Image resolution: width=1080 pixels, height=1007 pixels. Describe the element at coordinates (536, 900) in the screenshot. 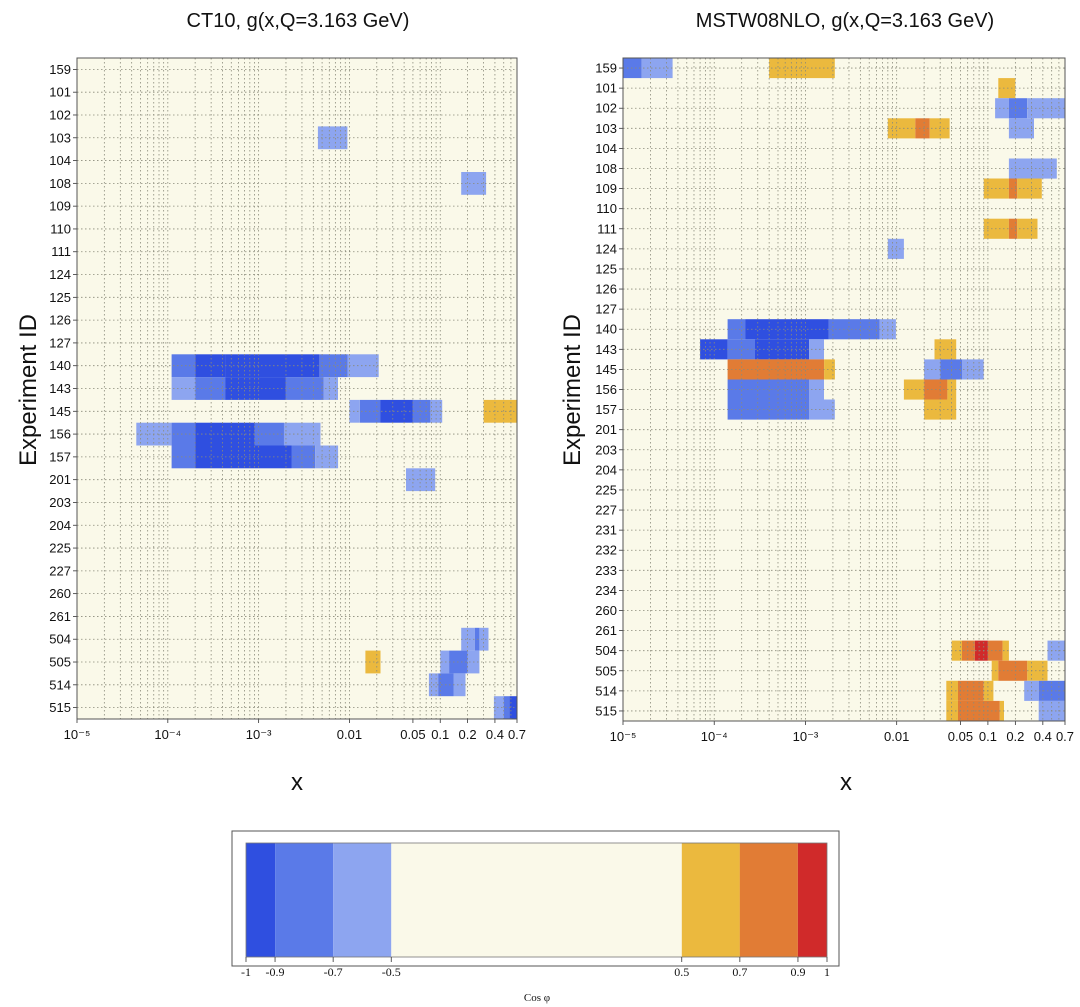

I see `colorbar-bar-frame` at that location.